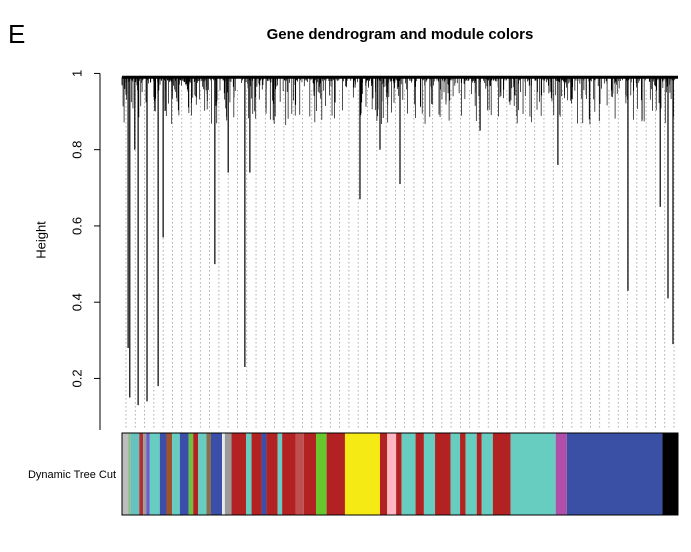 The height and width of the screenshot is (552, 691). What do you see at coordinates (76, 73) in the screenshot?
I see `y-tick-label: 1` at bounding box center [76, 73].